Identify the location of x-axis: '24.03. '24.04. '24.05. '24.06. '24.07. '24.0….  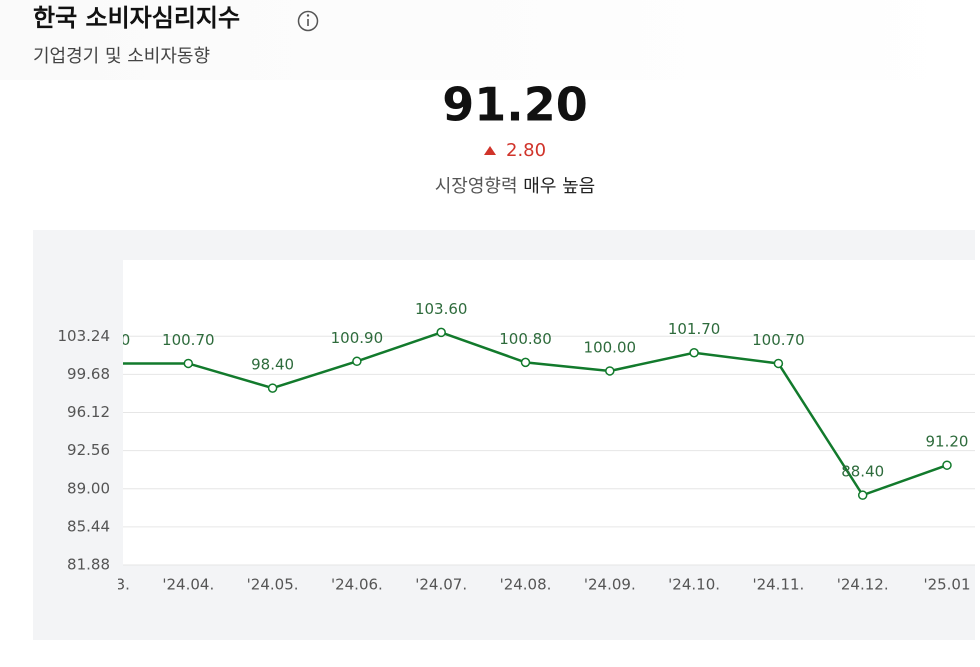
(524, 585).